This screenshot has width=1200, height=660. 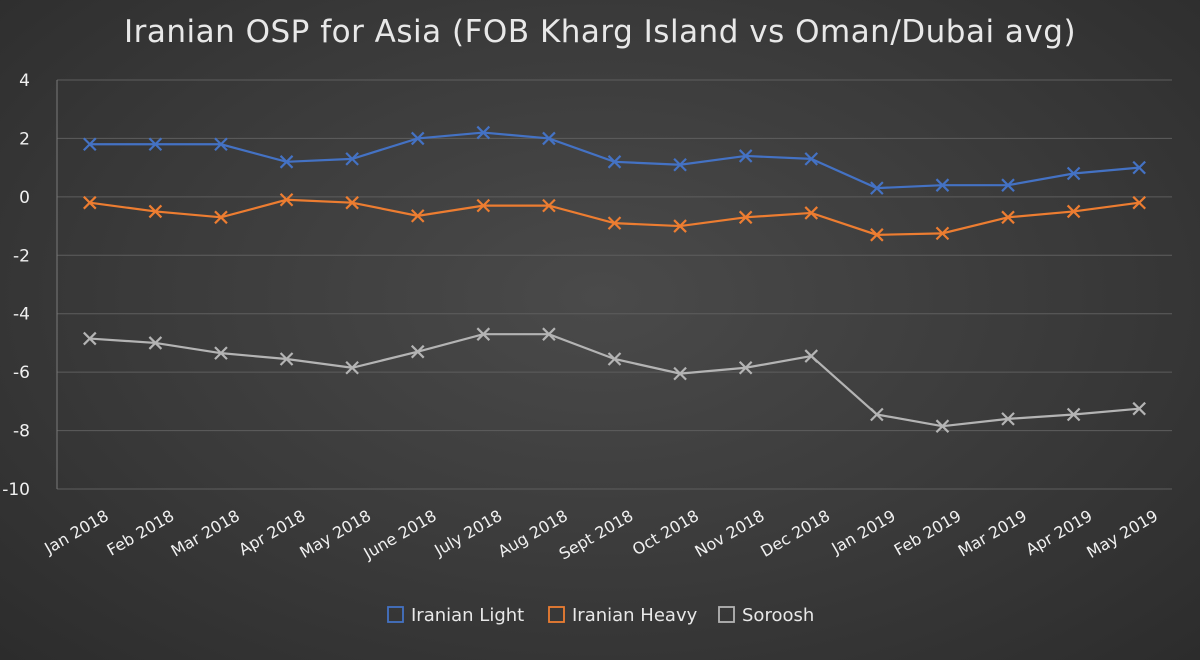 I want to click on y-tick-label: -4, so click(x=21, y=315).